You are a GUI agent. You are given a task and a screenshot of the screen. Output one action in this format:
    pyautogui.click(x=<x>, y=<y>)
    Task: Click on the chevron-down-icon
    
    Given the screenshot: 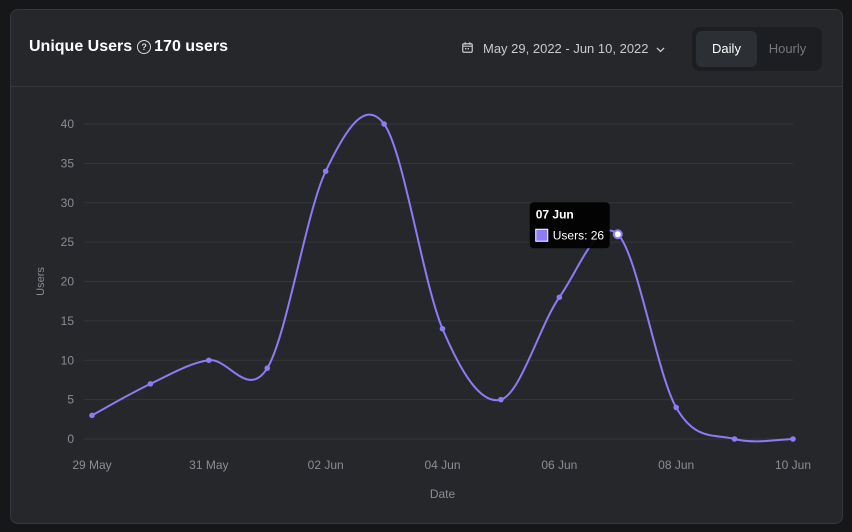 What is the action you would take?
    pyautogui.click(x=660, y=48)
    